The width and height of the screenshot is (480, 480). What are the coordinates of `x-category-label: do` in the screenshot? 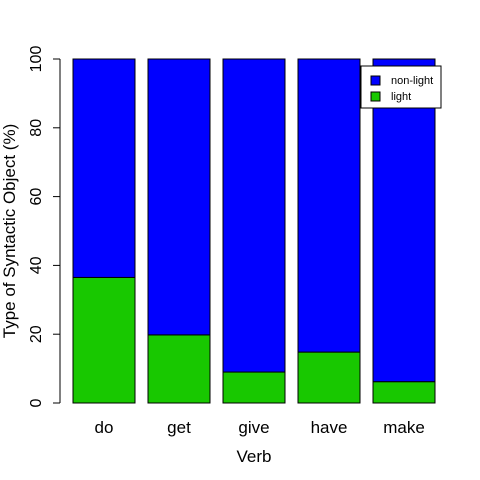 It's located at (104, 427).